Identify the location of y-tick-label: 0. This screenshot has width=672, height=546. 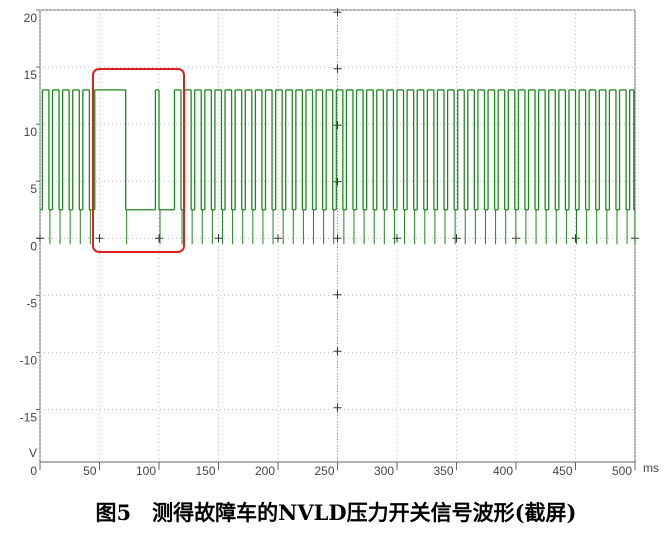
(33, 246).